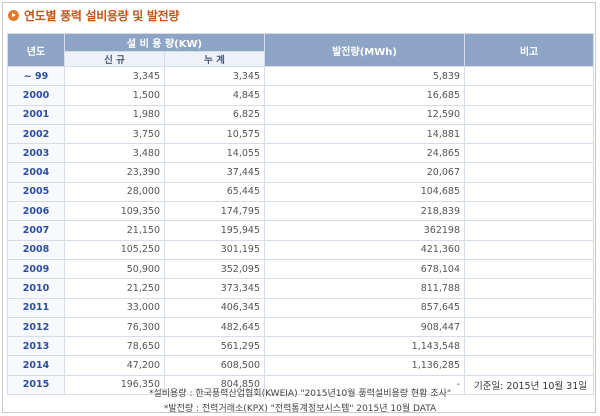  Describe the element at coordinates (114, 172) in the screenshot. I see `new-capacity-cell: 23,390` at that location.